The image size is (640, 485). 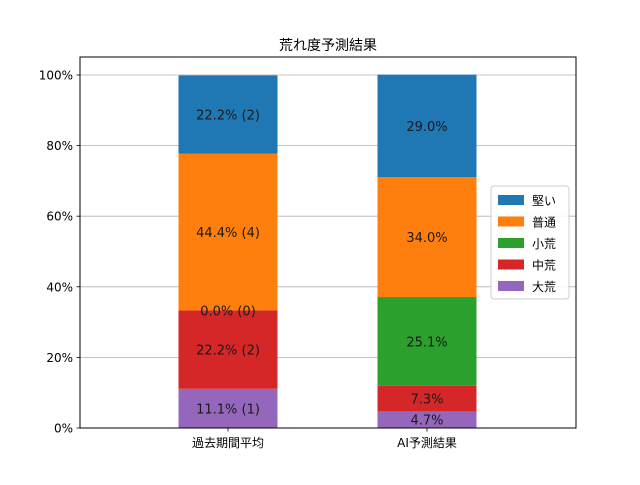 What do you see at coordinates (59, 217) in the screenshot?
I see `y-tick-label: 60%` at bounding box center [59, 217].